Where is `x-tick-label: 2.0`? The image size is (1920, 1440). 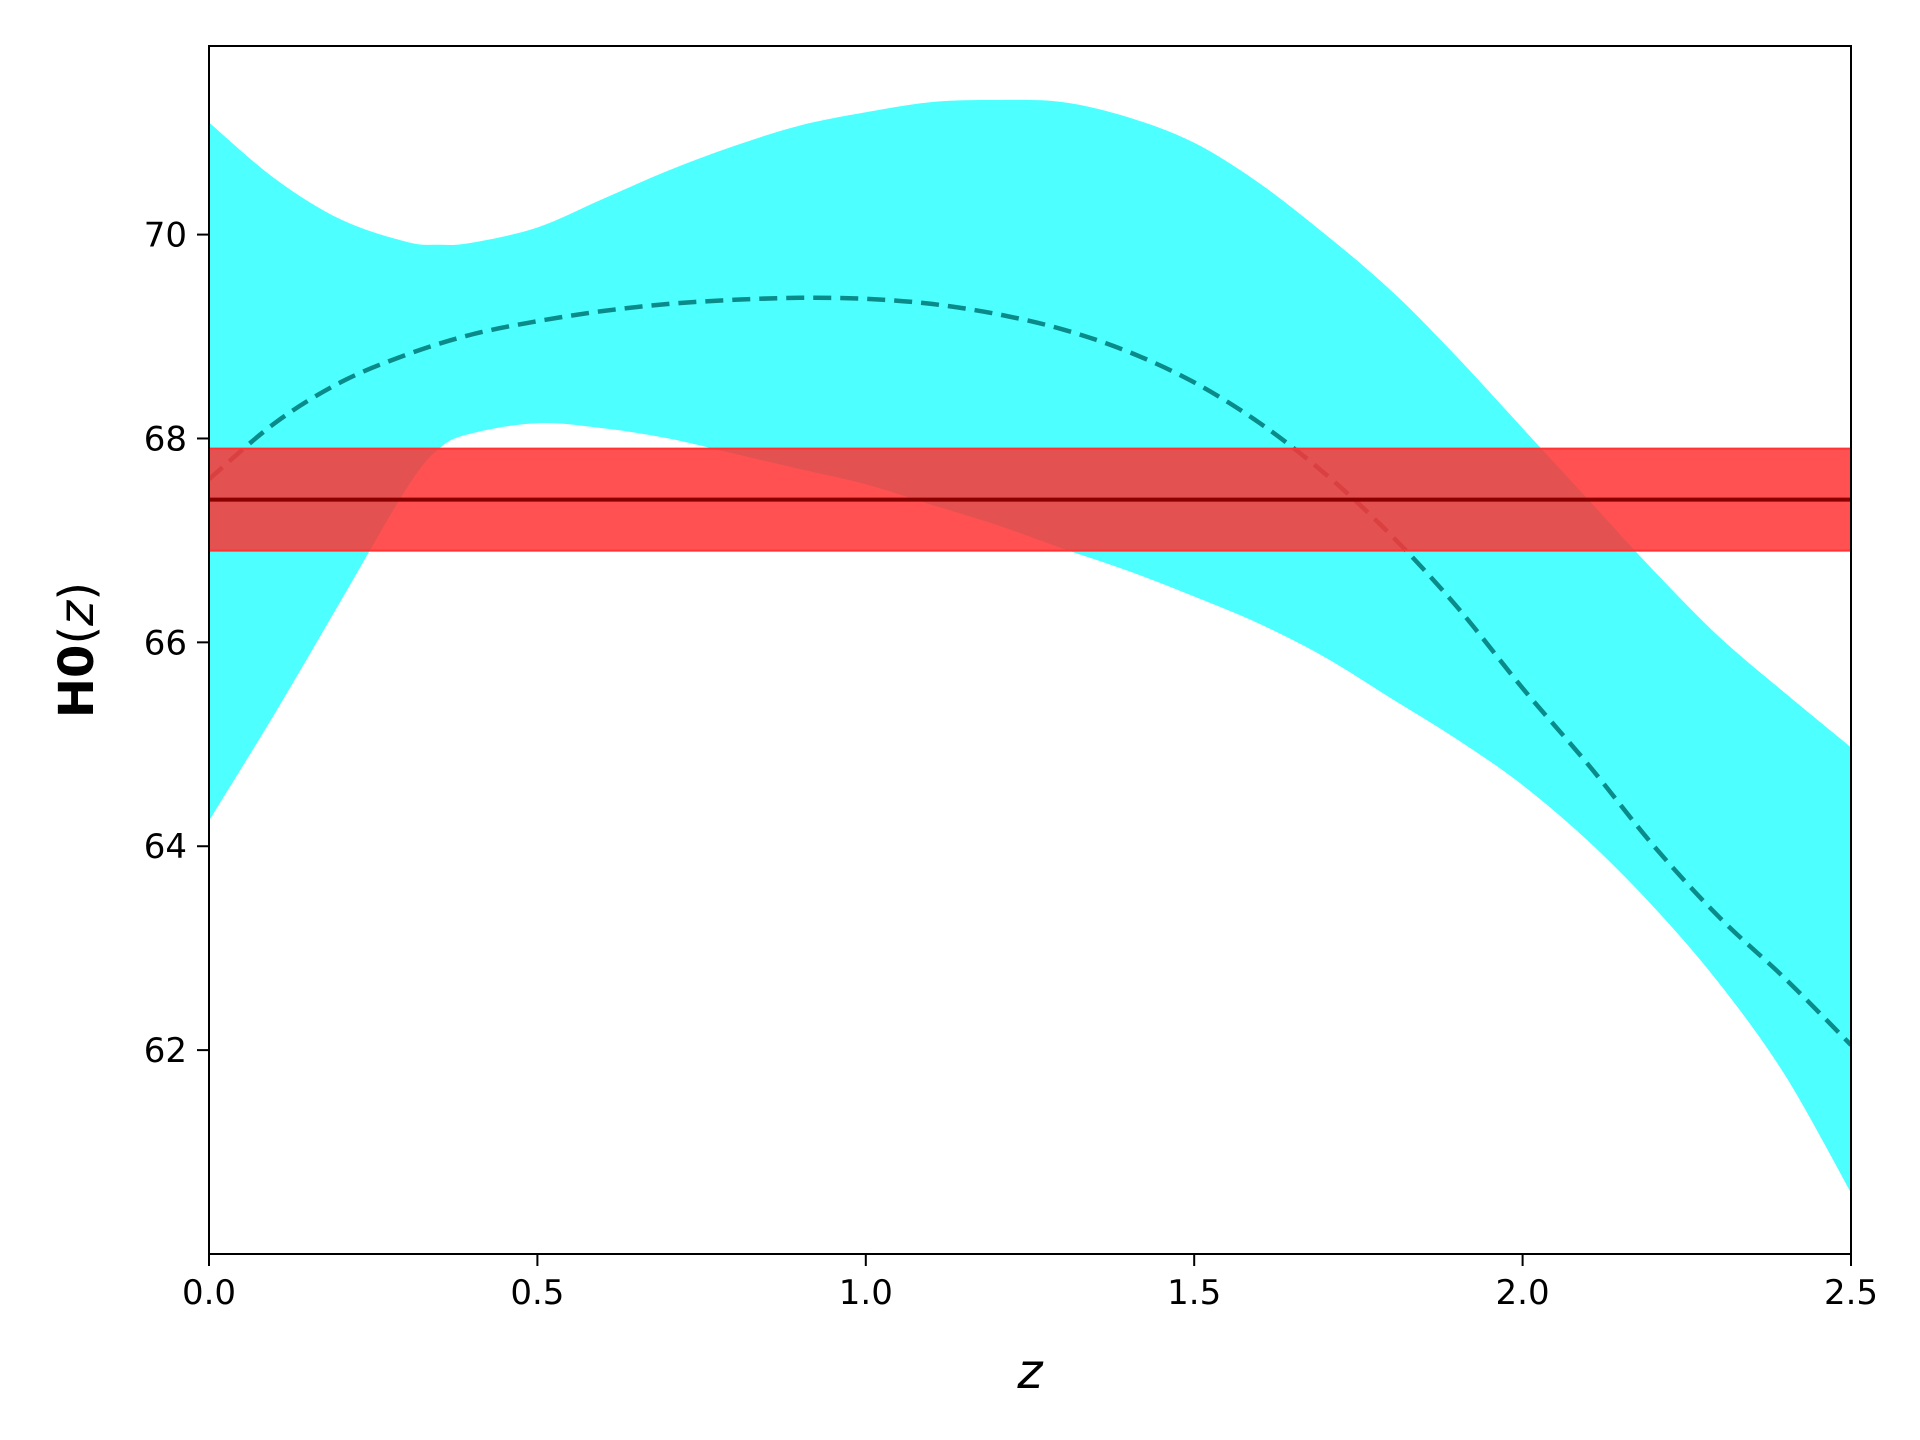 x-tick-label: 2.0 is located at coordinates (1523, 1293).